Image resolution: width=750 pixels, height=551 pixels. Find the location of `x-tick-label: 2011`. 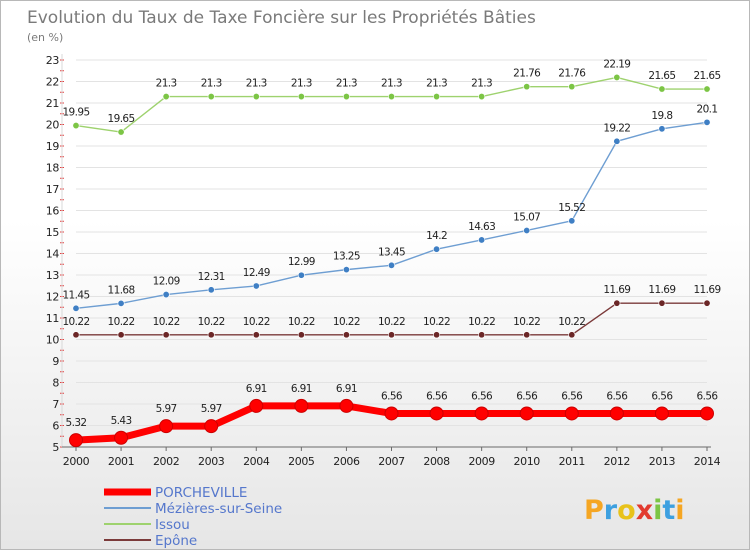

x-tick-label: 2011 is located at coordinates (572, 461).